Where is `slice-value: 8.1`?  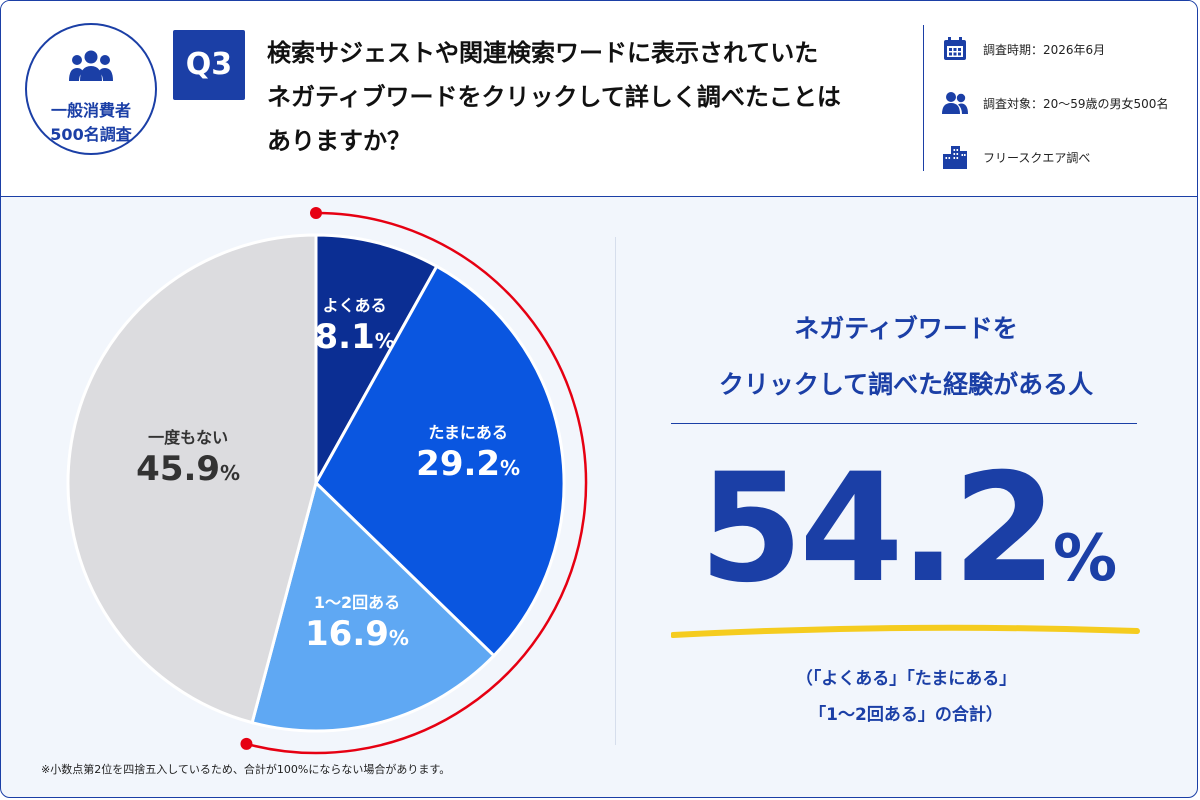
slice-value: 8.1 is located at coordinates (344, 337).